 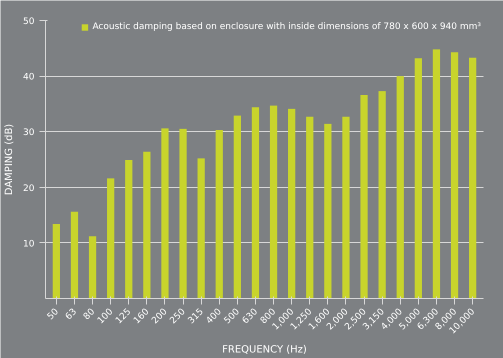 What do you see at coordinates (214, 316) in the screenshot?
I see `x-tick-label: 400` at bounding box center [214, 316].